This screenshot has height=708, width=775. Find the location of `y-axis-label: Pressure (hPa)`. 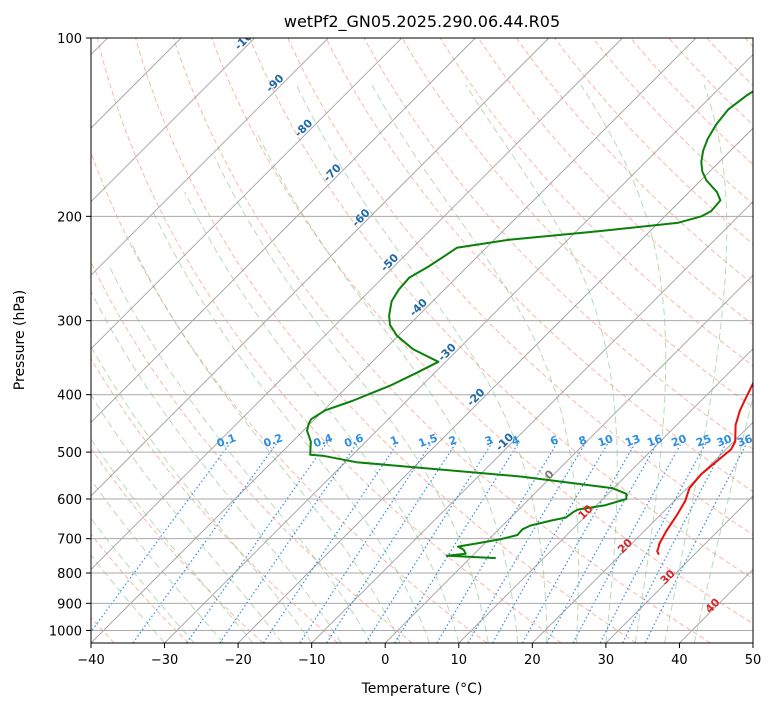

y-axis-label: Pressure (hPa) is located at coordinates (20, 340).